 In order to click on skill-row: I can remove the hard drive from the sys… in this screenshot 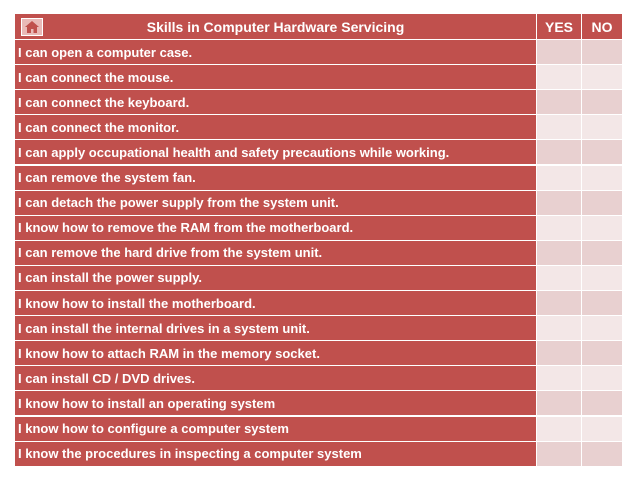, I will do `click(319, 253)`.